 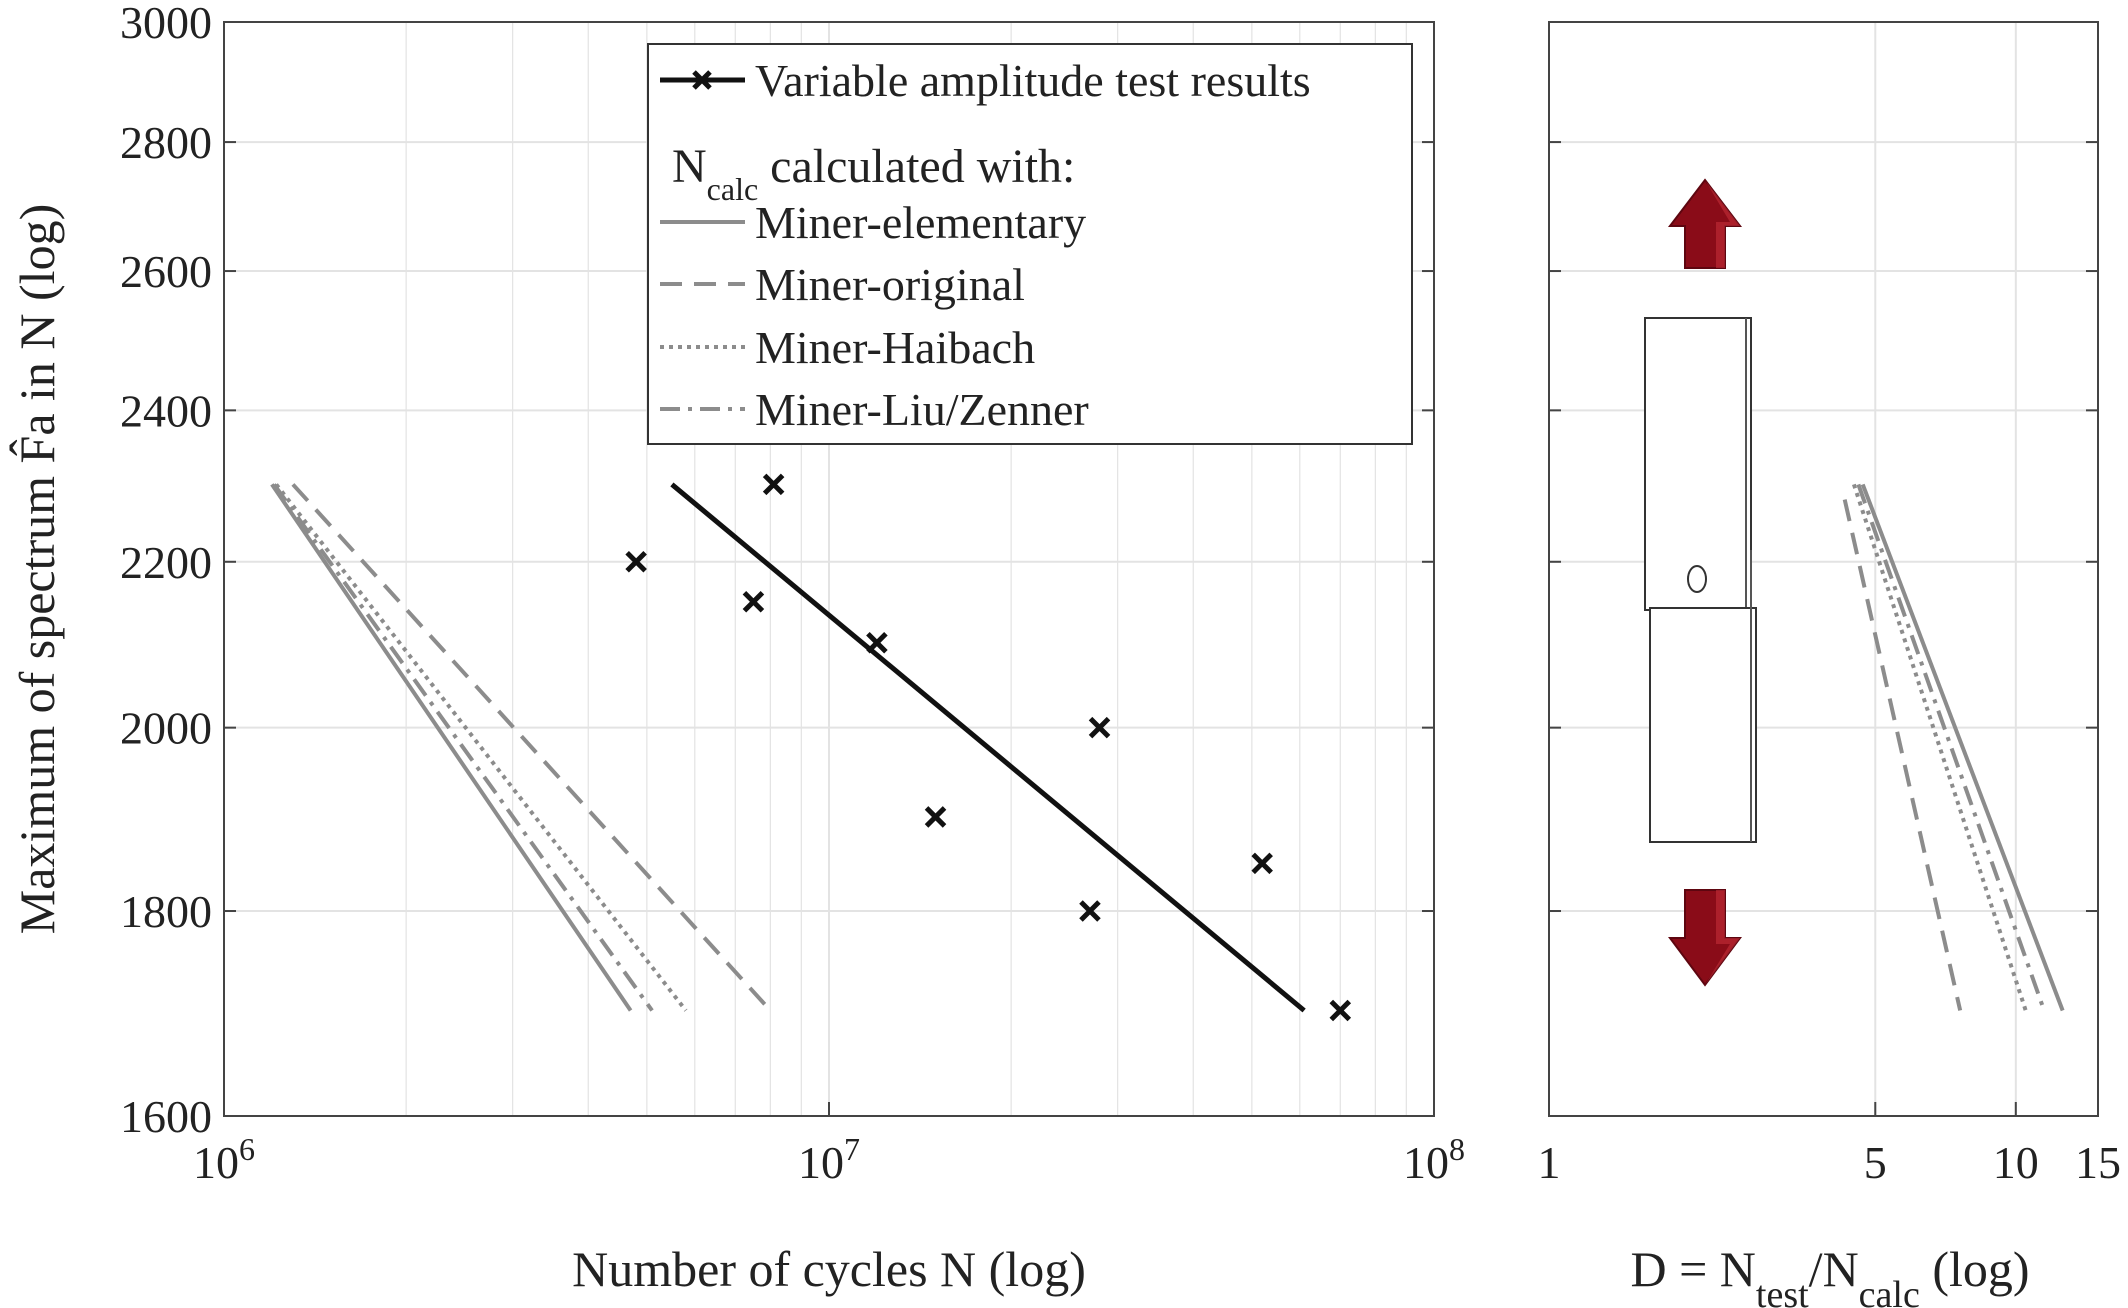 I want to click on legend-title: Ncalc calculated with:, so click(x=873, y=173).